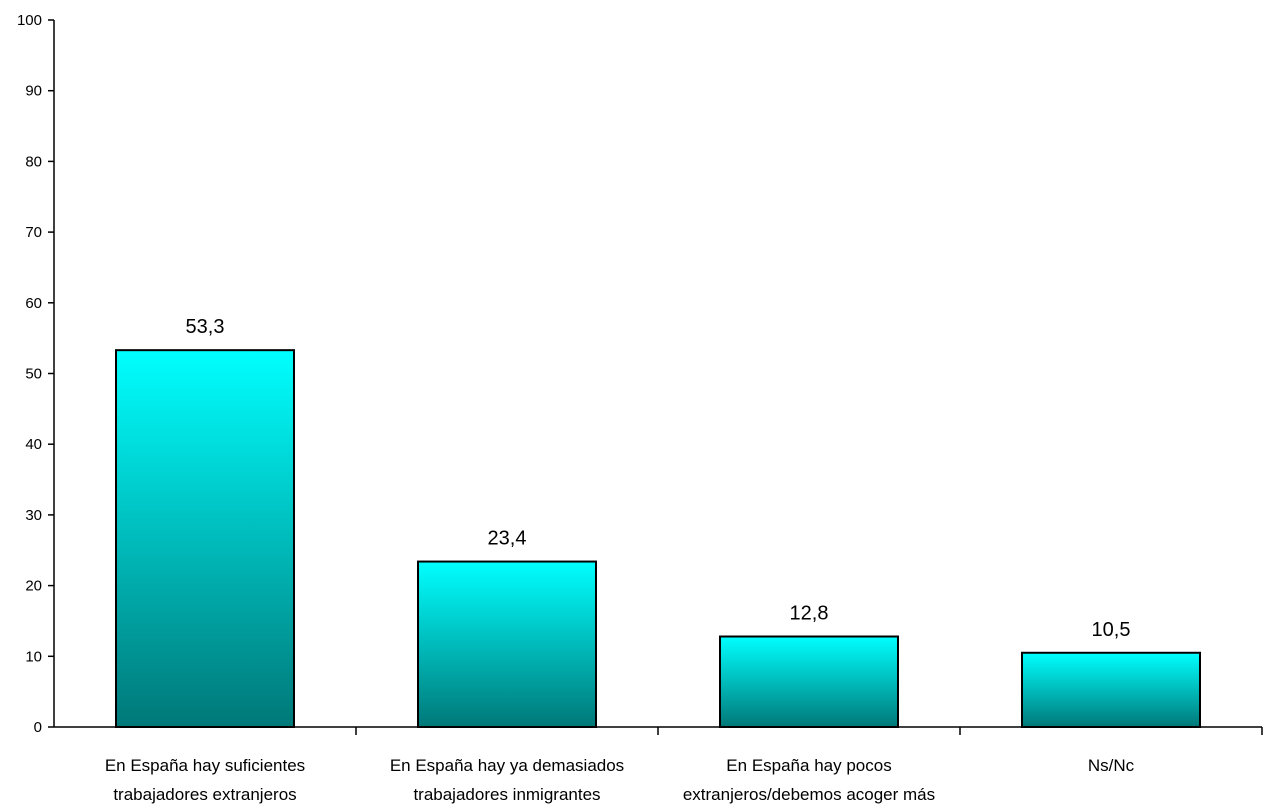 This screenshot has height=807, width=1269. Describe the element at coordinates (658, 730) in the screenshot. I see `x-axis` at that location.